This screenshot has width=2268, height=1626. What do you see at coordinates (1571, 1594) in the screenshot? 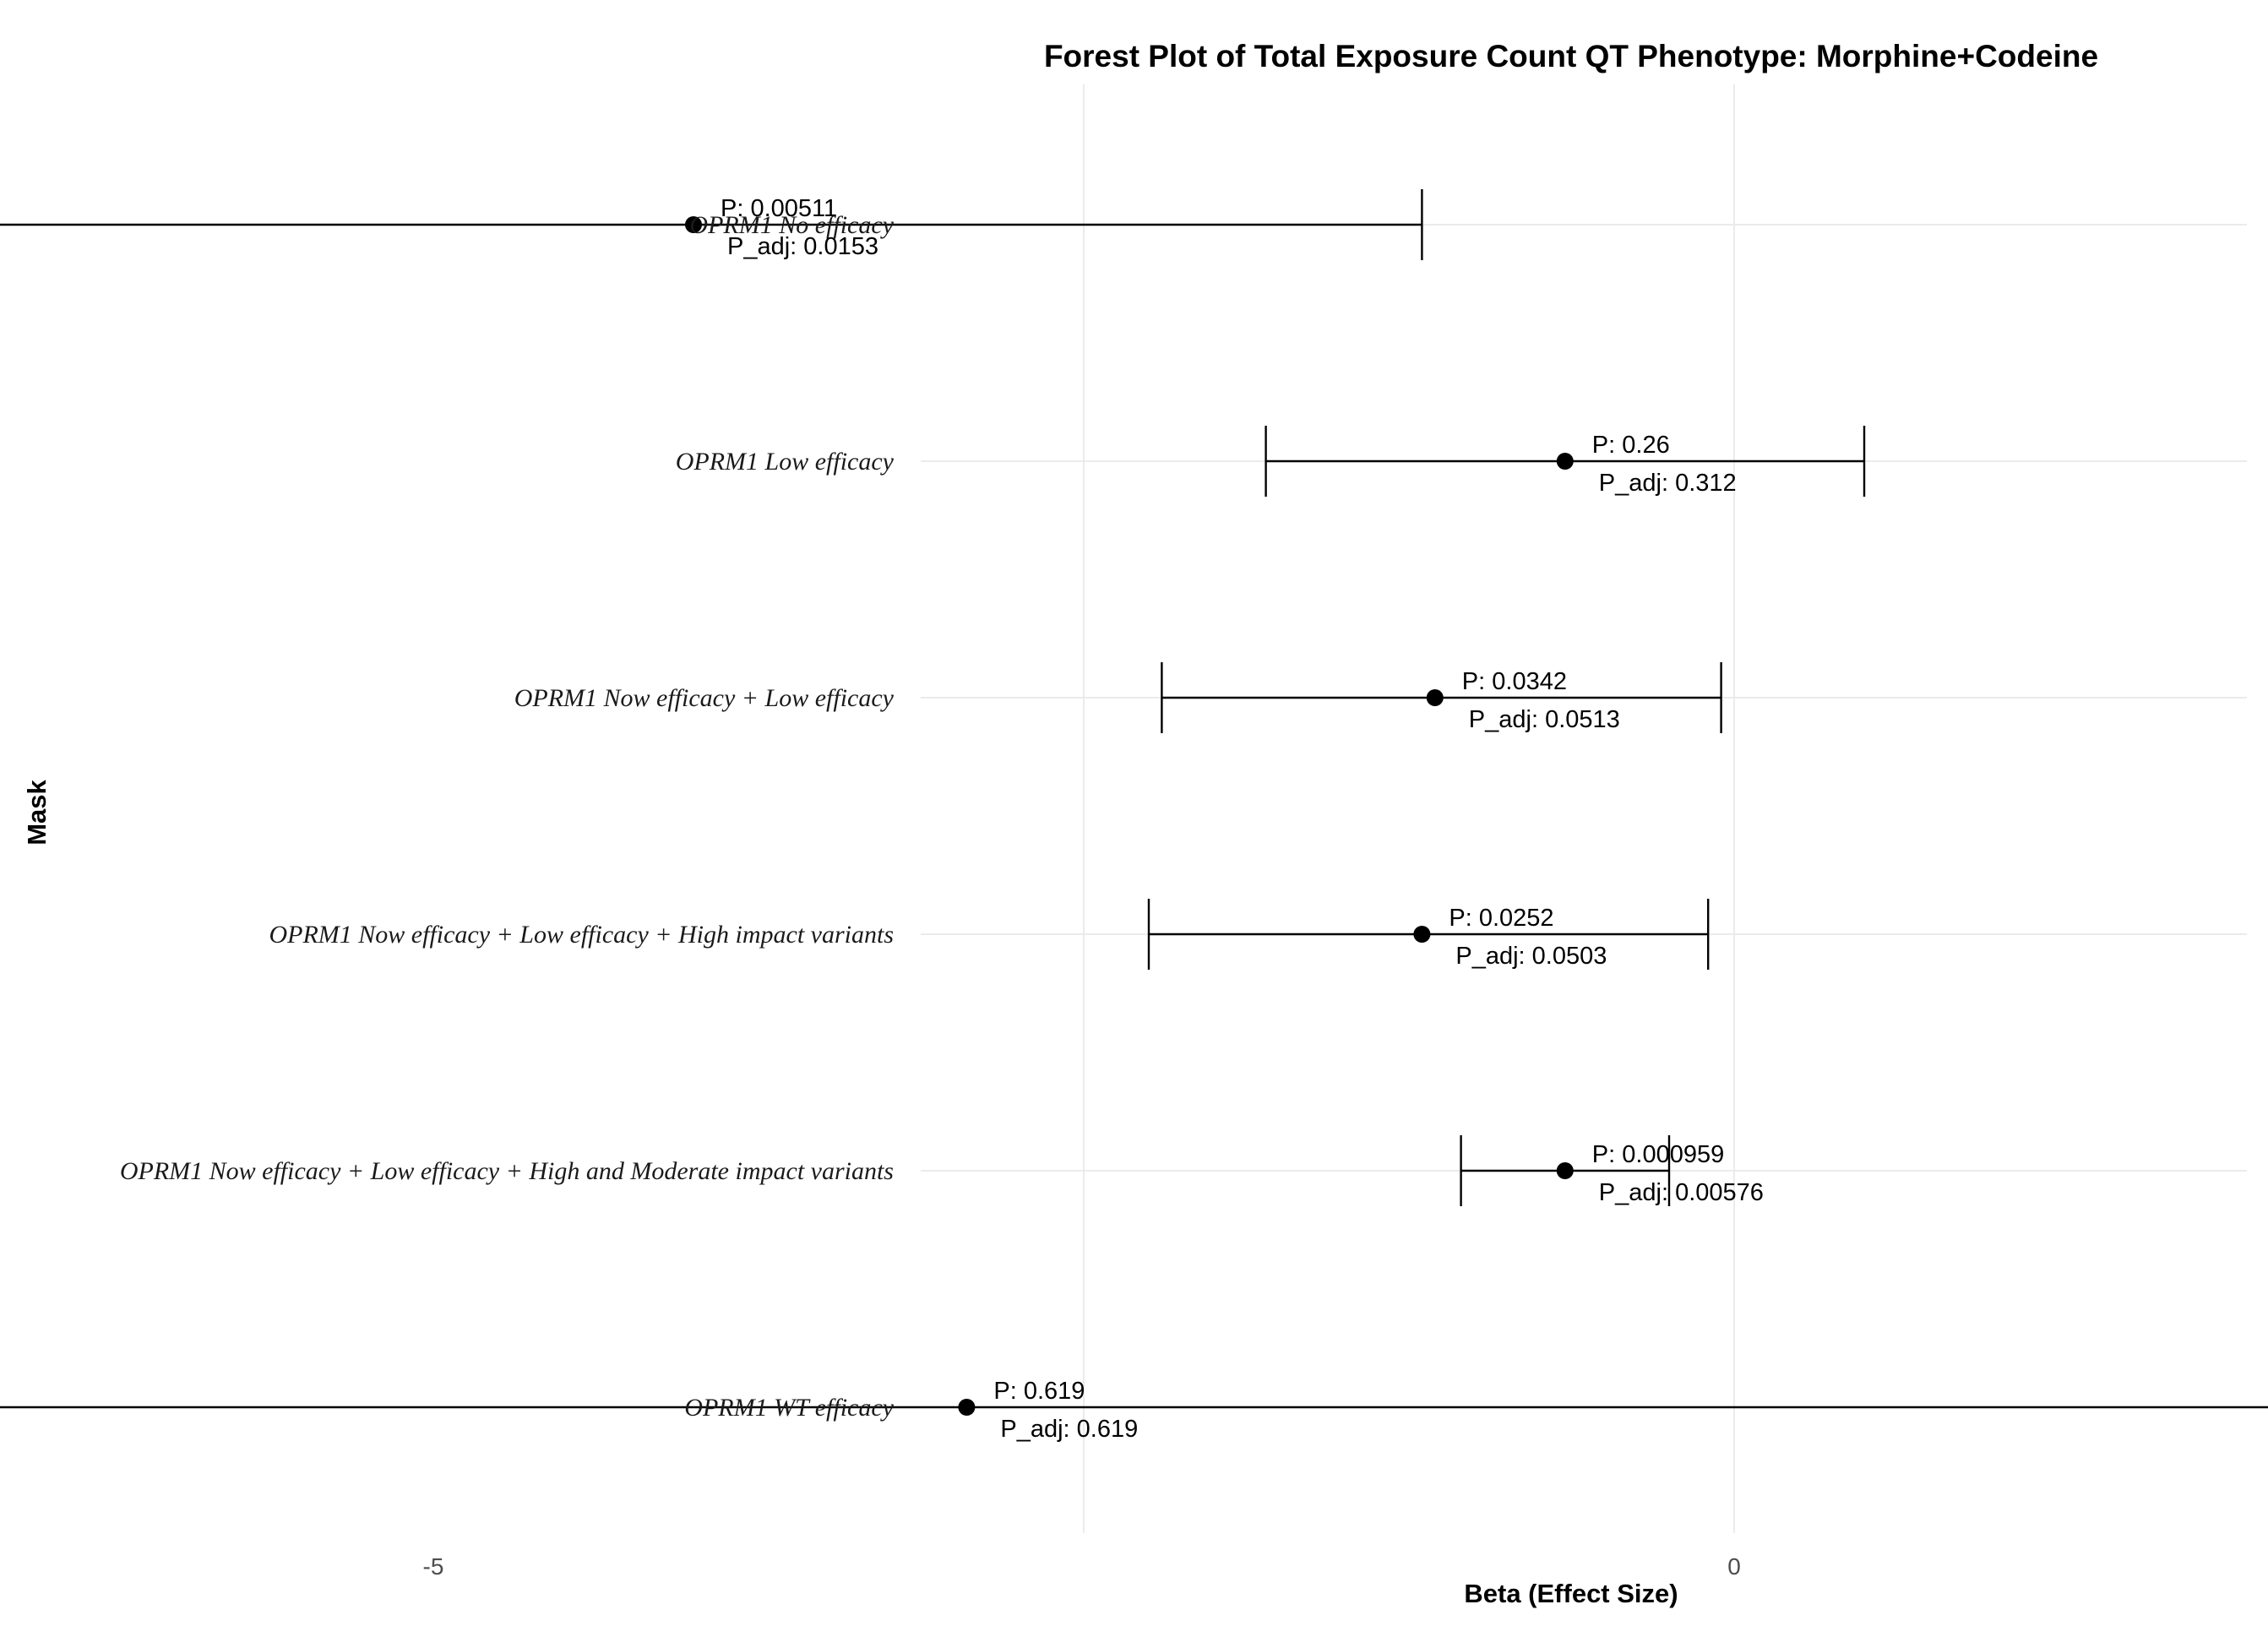
I see `x-axis-title: Beta (Effect Size)` at bounding box center [1571, 1594].